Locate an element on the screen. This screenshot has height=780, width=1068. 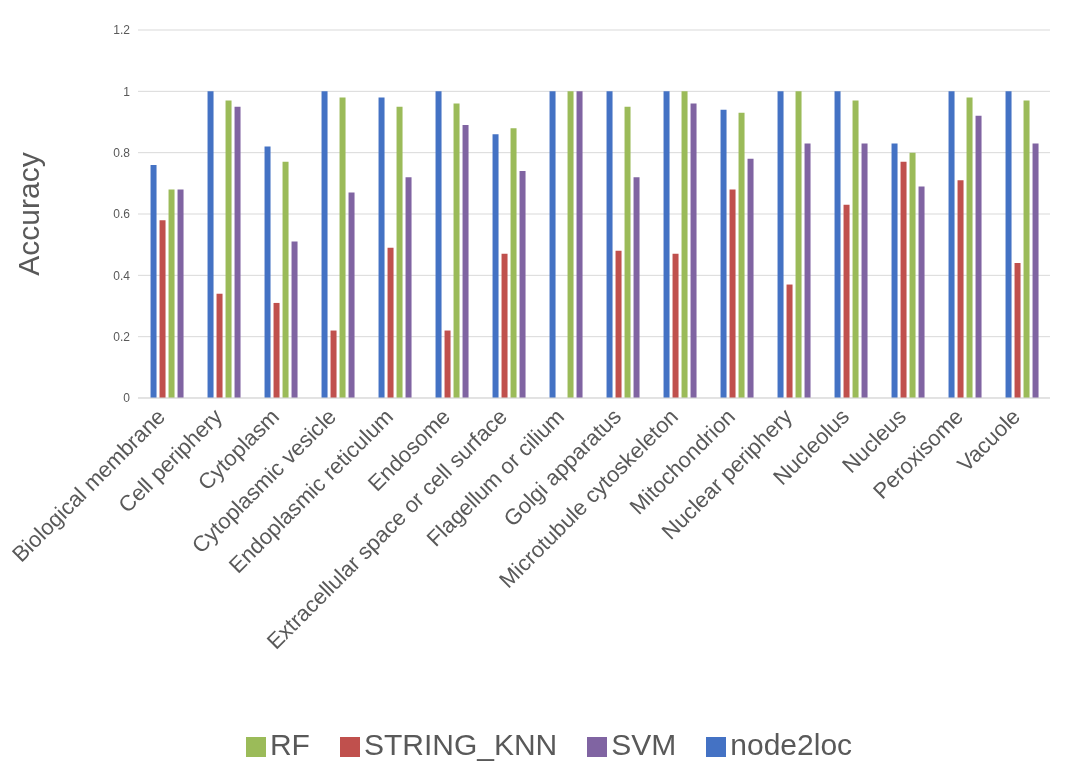
legend-label: SVM is located at coordinates (644, 744).